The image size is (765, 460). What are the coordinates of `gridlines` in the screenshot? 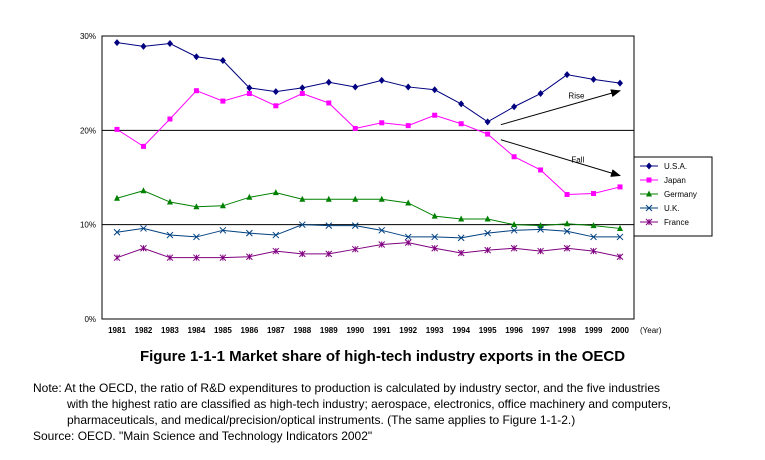 It's located at (368, 177).